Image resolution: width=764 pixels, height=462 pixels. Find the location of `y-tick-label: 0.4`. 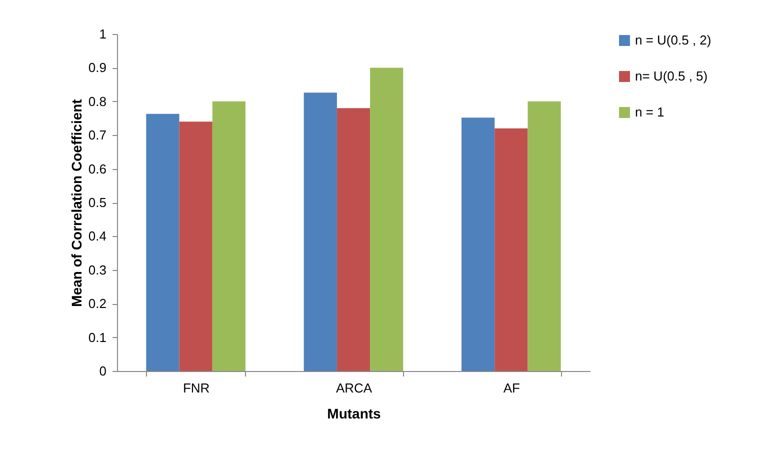

y-tick-label: 0.4 is located at coordinates (97, 236).